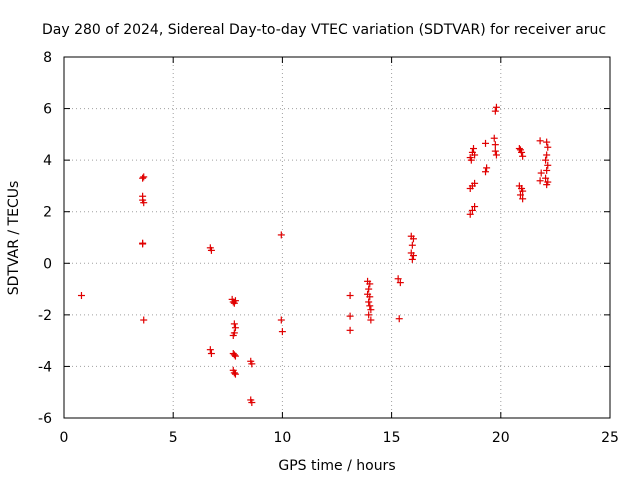  I want to click on y-tick-label: -4, so click(45, 367).